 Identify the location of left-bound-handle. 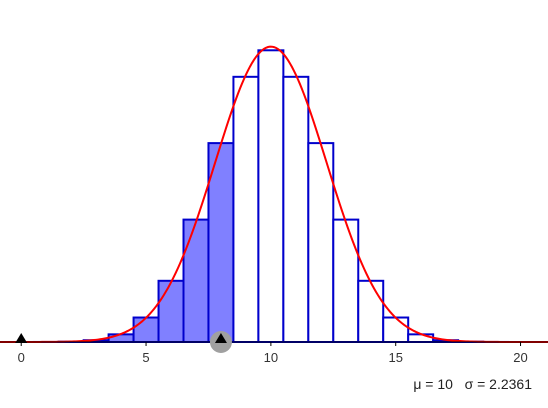
(21, 338).